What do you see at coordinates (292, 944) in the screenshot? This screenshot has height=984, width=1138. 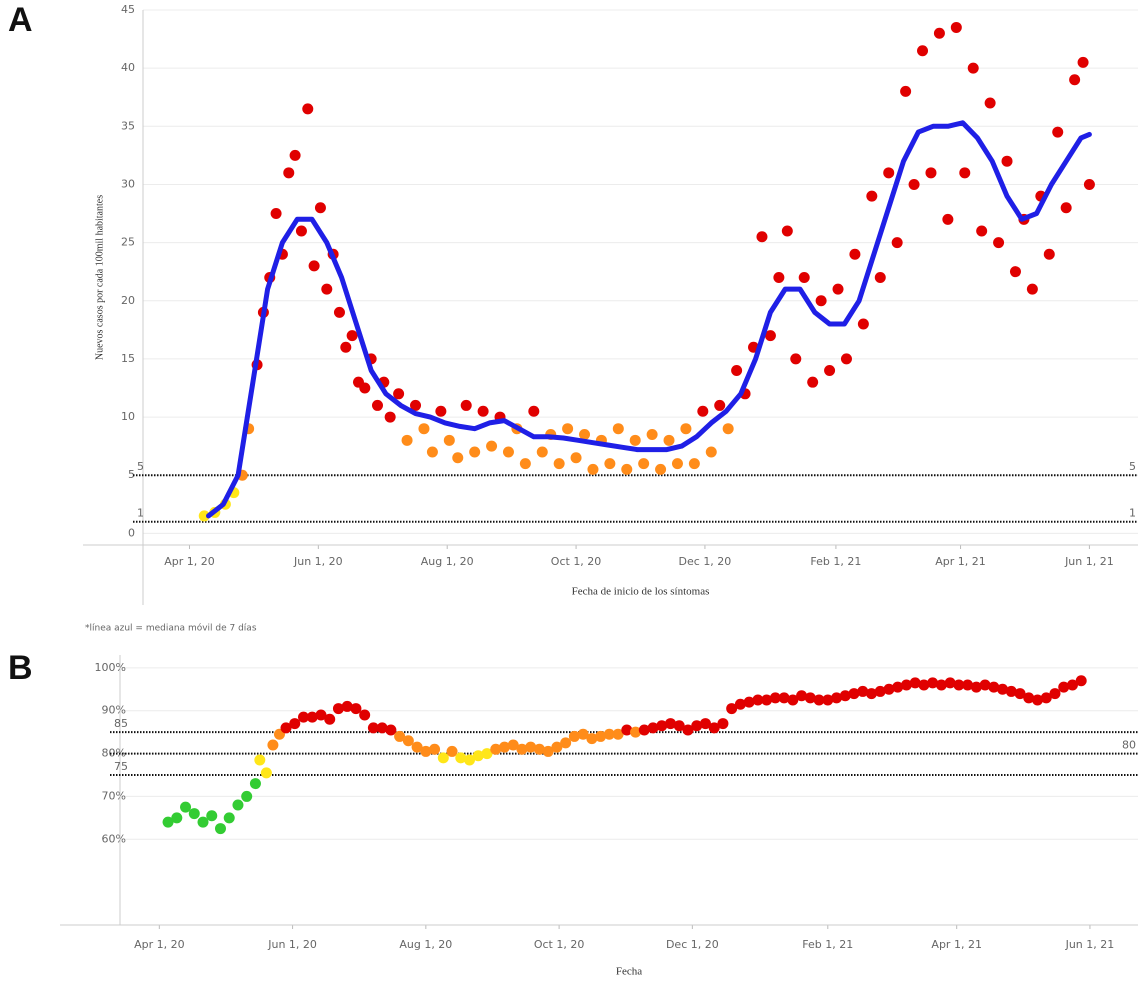 I see `x-tick-label: Jun 1, 20` at bounding box center [292, 944].